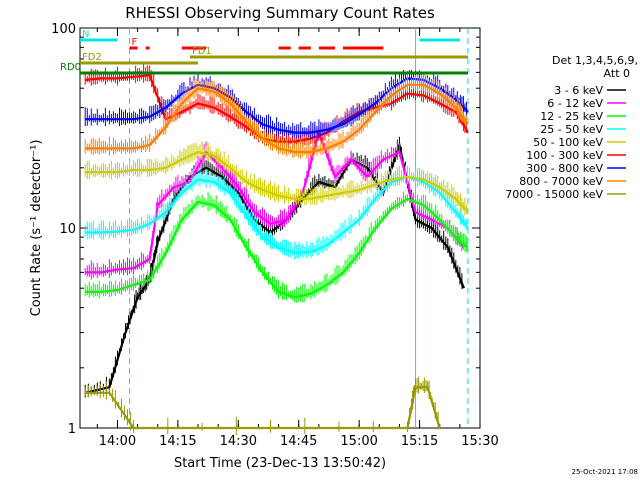 This screenshot has height=484, width=640. What do you see at coordinates (280, 13) in the screenshot?
I see `chart-title: RHESSI Observing Summary Count Rates` at bounding box center [280, 13].